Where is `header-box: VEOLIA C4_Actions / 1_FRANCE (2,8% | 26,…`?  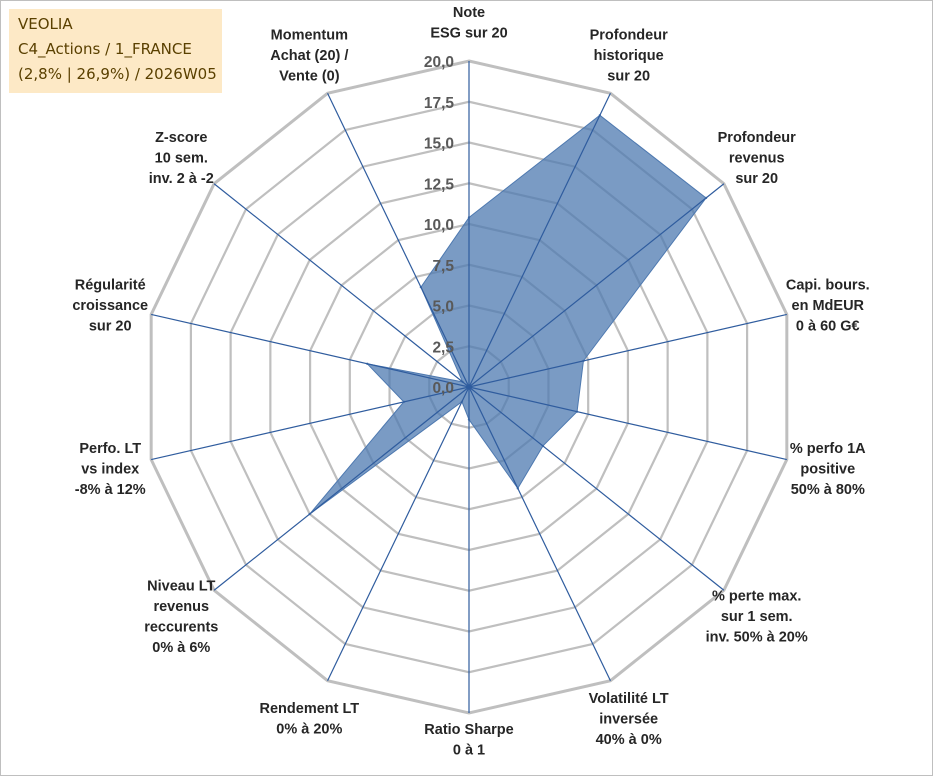
header-box: VEOLIA C4_Actions / 1_FRANCE (2,8% | 26,… is located at coordinates (115, 51).